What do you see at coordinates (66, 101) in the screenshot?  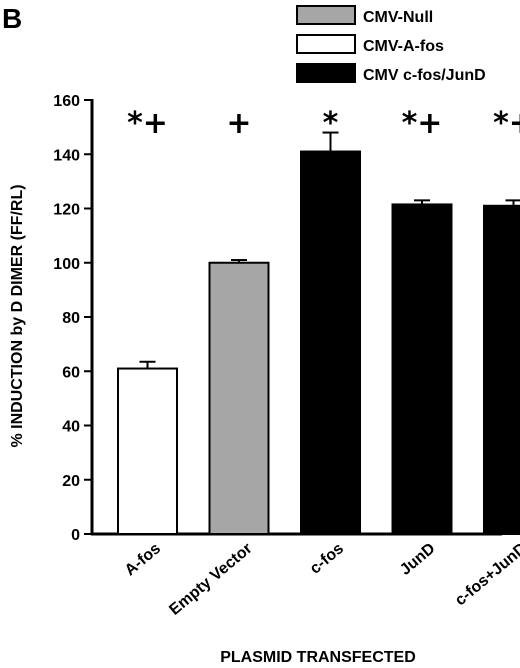 I see `y-tick-label: 160` at bounding box center [66, 101].